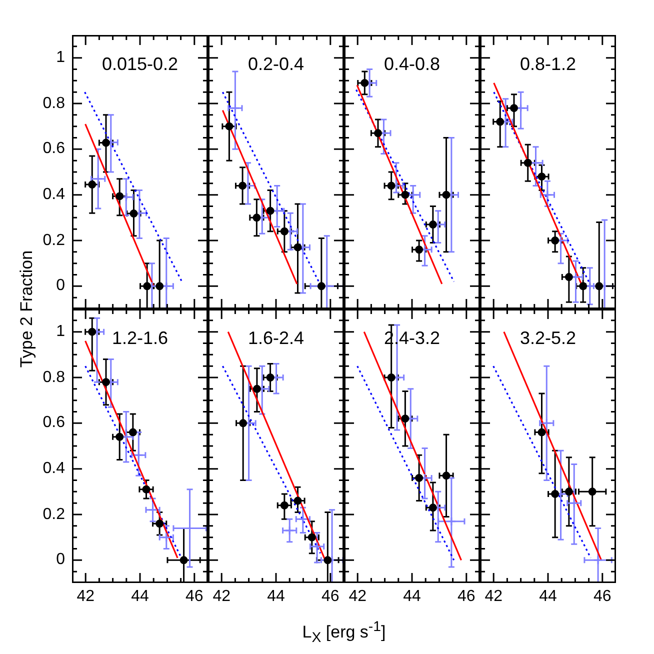  Describe the element at coordinates (27, 309) in the screenshot. I see `y-axis-title: Type 2 Fraction` at that location.